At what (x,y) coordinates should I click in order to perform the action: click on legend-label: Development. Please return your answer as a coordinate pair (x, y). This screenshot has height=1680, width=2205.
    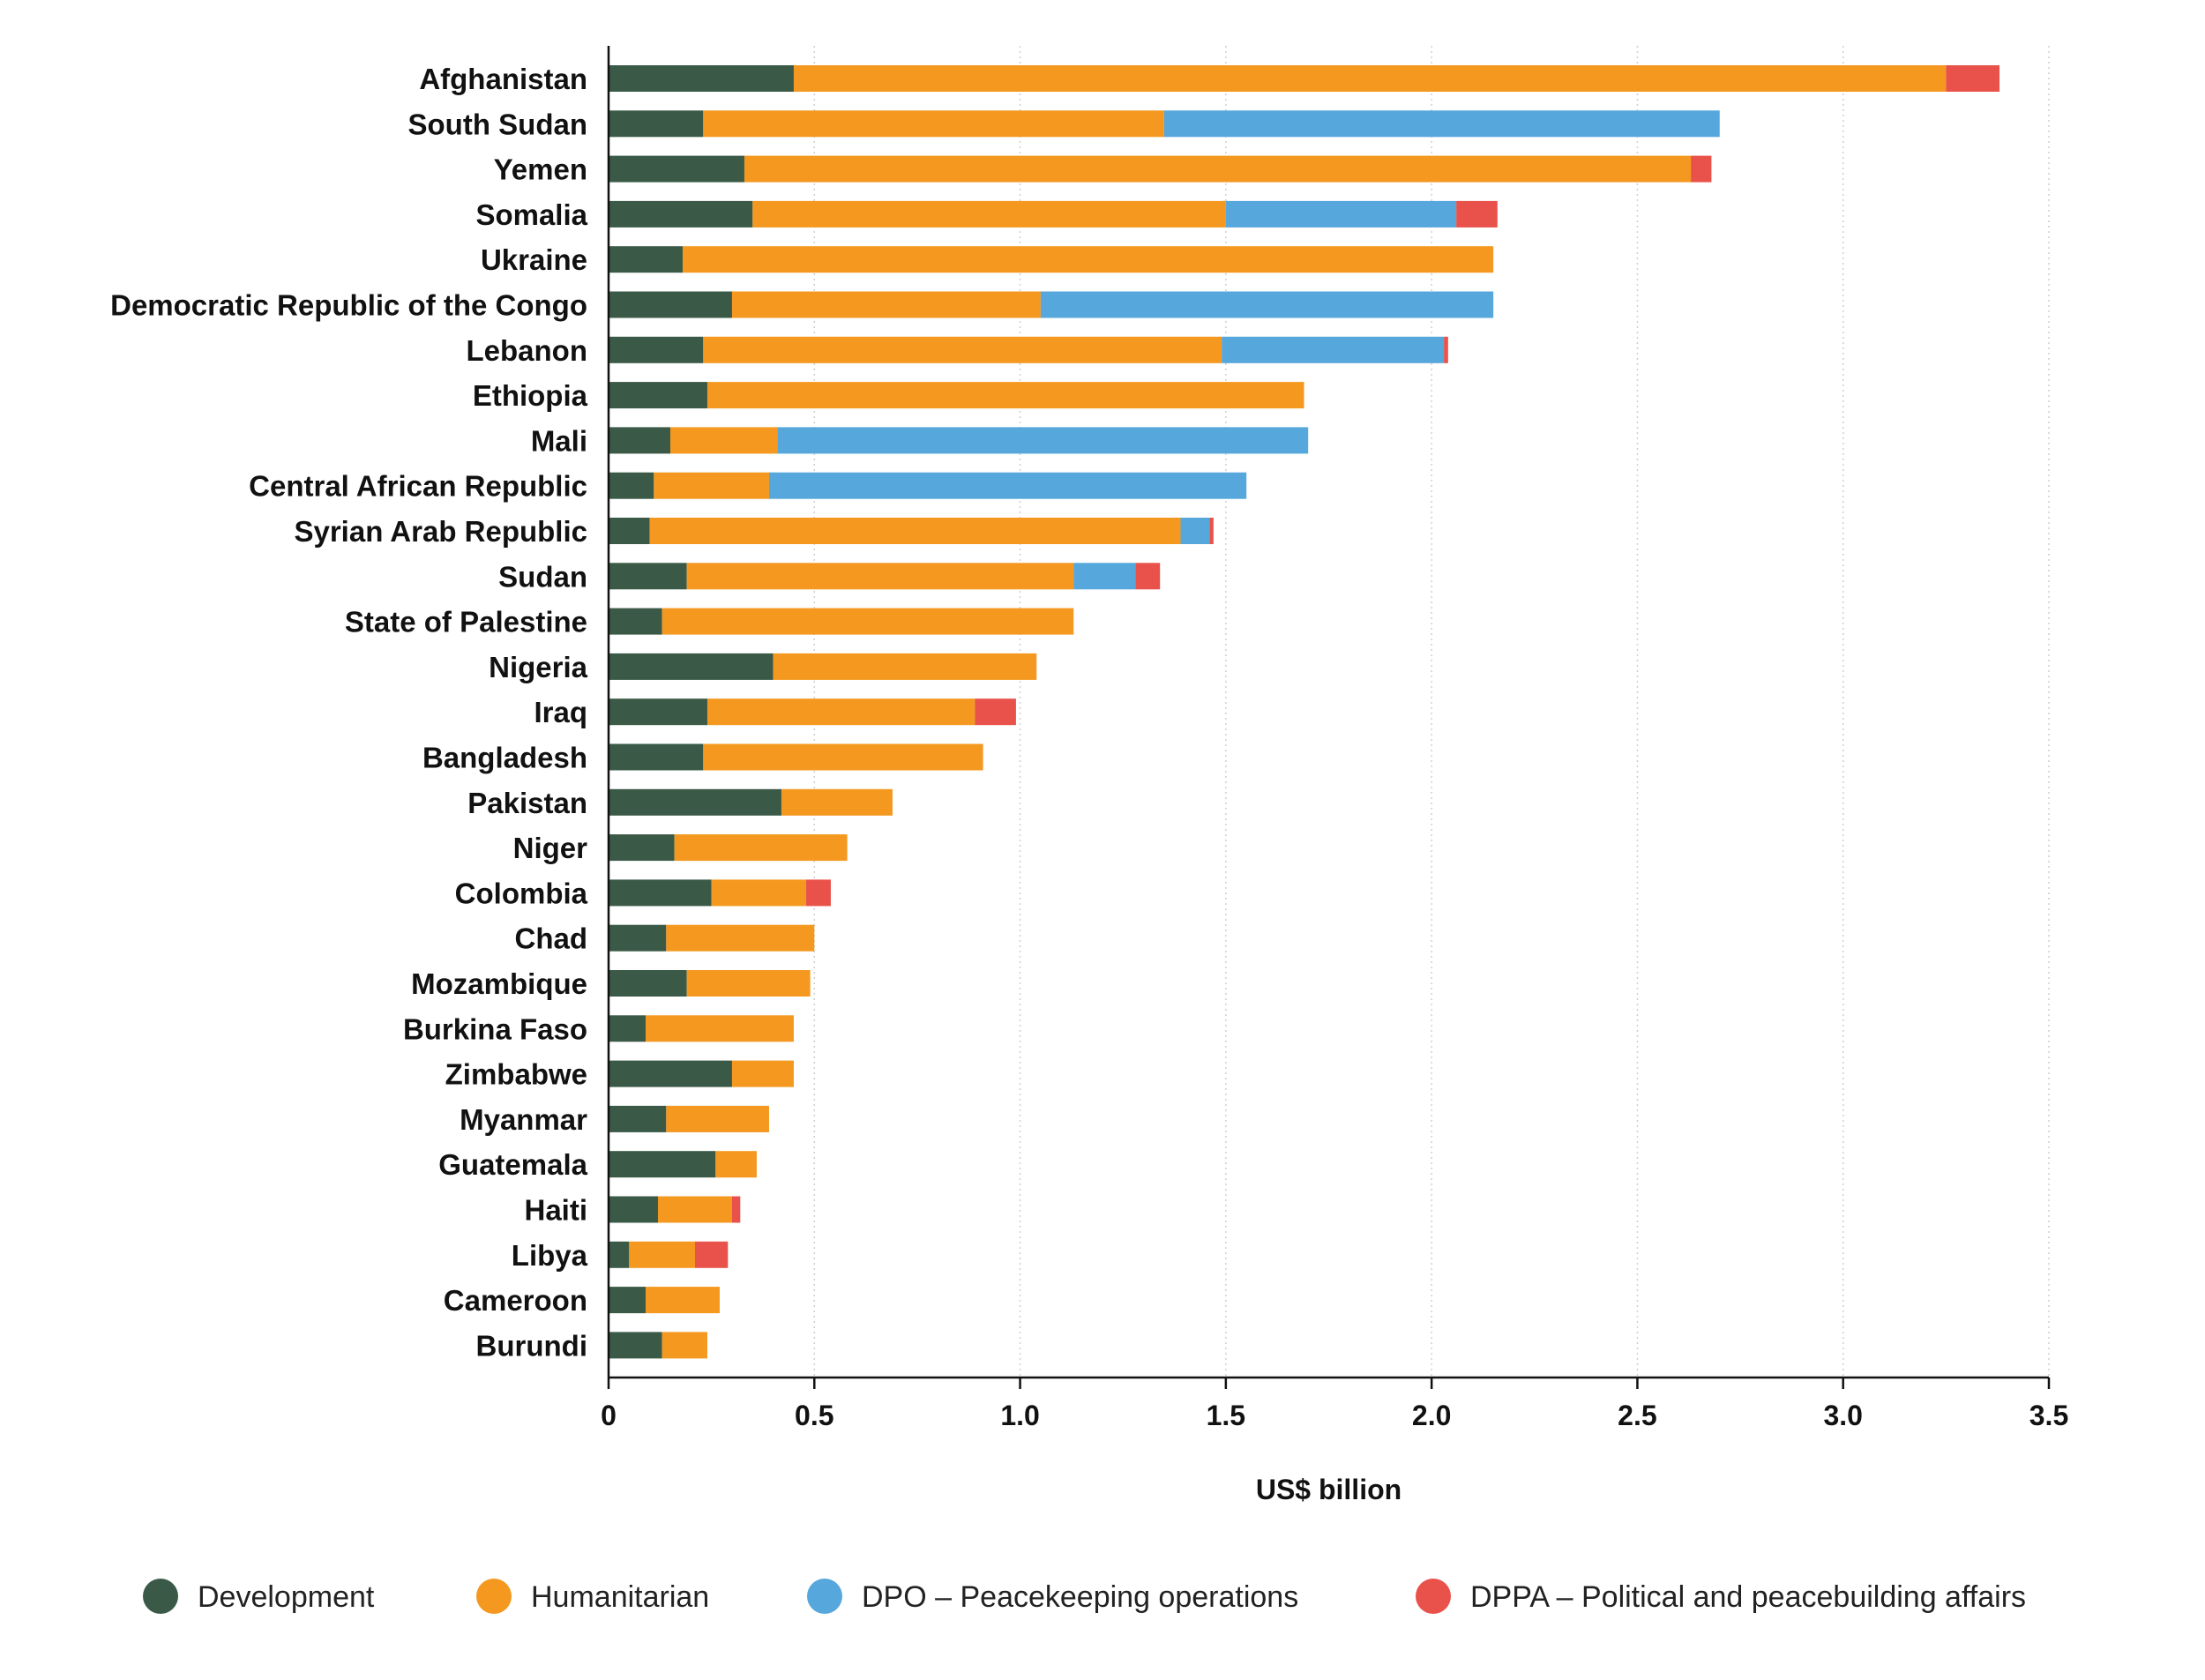
    Looking at the image, I should click on (286, 1597).